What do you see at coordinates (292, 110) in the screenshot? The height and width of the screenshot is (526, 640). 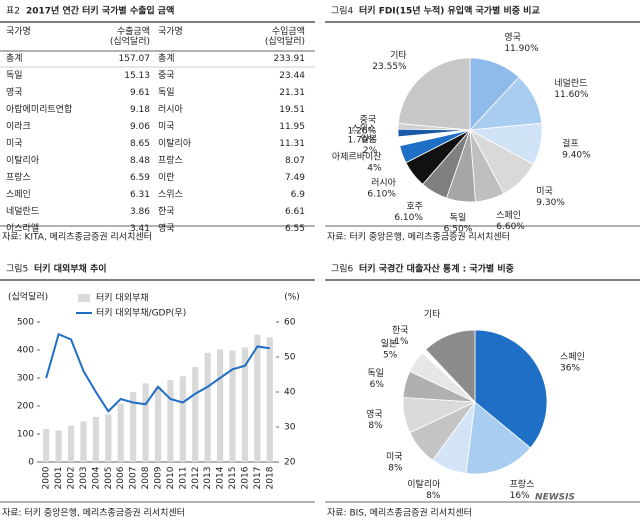 I see `table-value: 19.51` at bounding box center [292, 110].